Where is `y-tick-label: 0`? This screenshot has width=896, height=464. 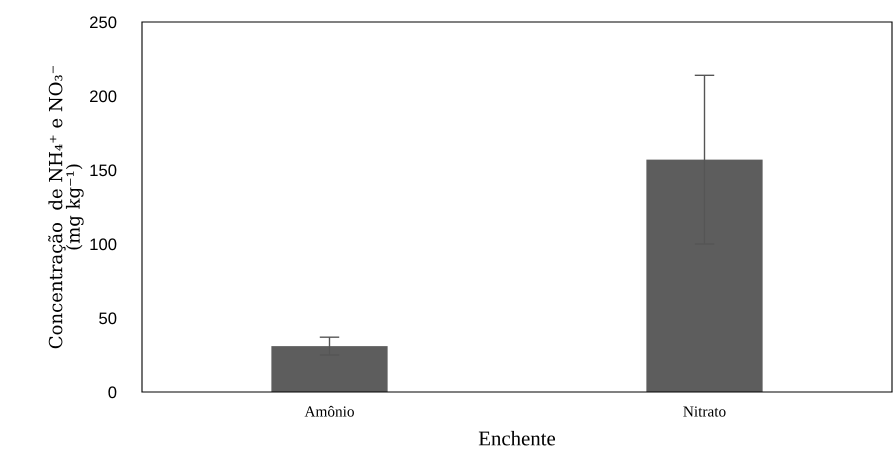
y-tick-label: 0 is located at coordinates (112, 392).